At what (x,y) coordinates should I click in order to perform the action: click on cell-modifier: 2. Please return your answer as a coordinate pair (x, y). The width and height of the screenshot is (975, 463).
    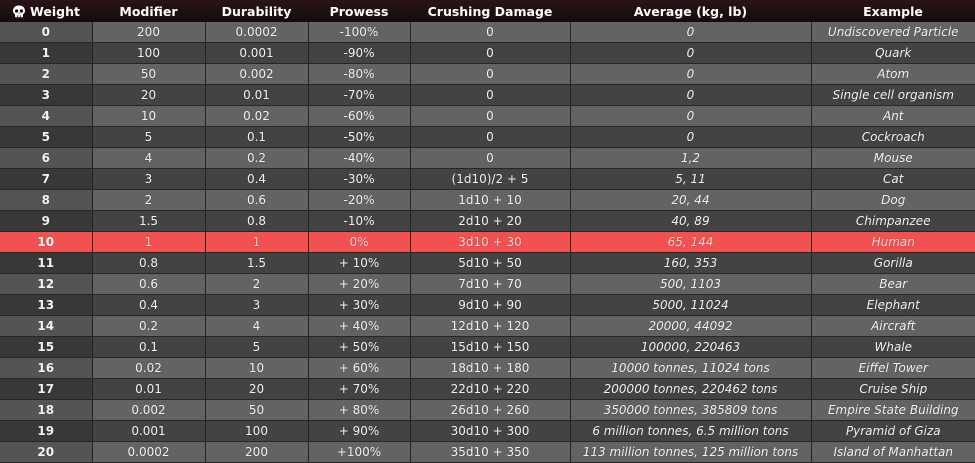
    Looking at the image, I should click on (149, 200).